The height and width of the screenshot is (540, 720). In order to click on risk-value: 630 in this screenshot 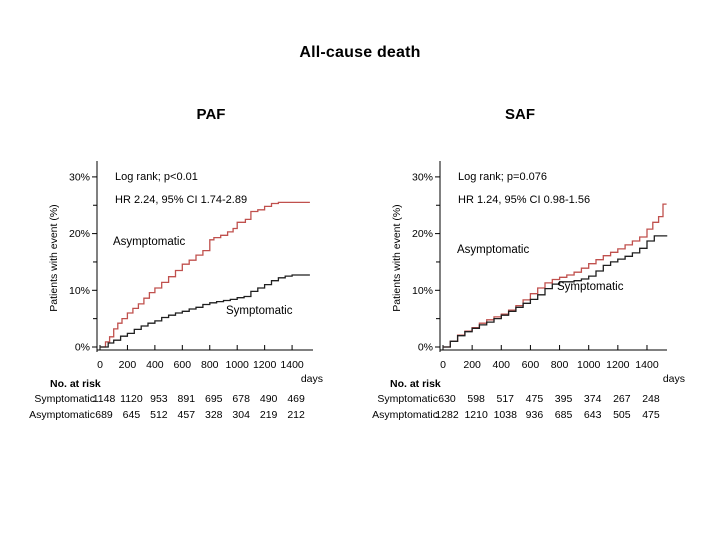, I will do `click(447, 399)`.